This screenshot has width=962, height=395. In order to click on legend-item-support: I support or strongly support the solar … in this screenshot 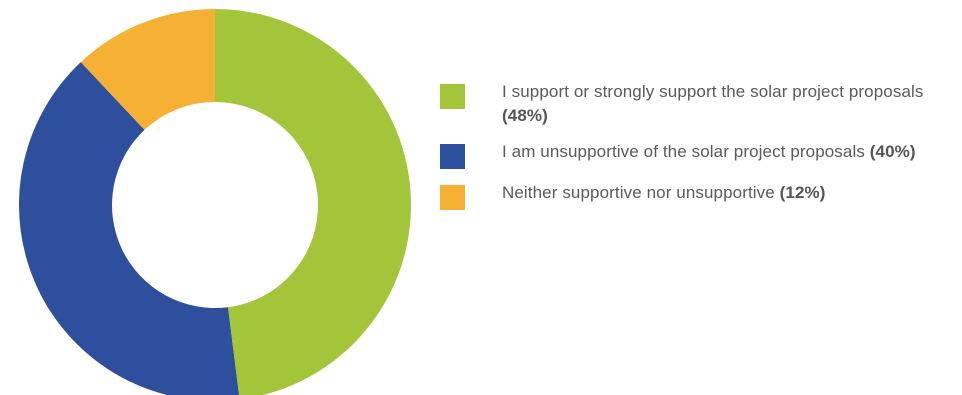, I will do `click(695, 104)`.